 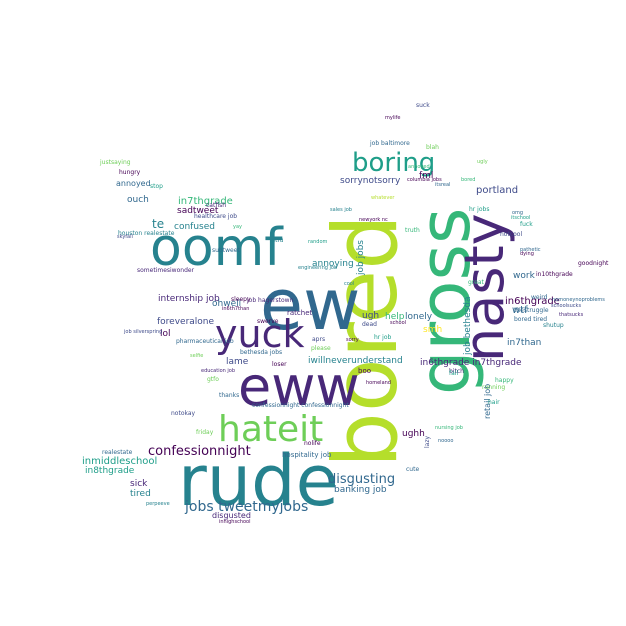 I want to click on word: healthcare job, so click(x=216, y=216).